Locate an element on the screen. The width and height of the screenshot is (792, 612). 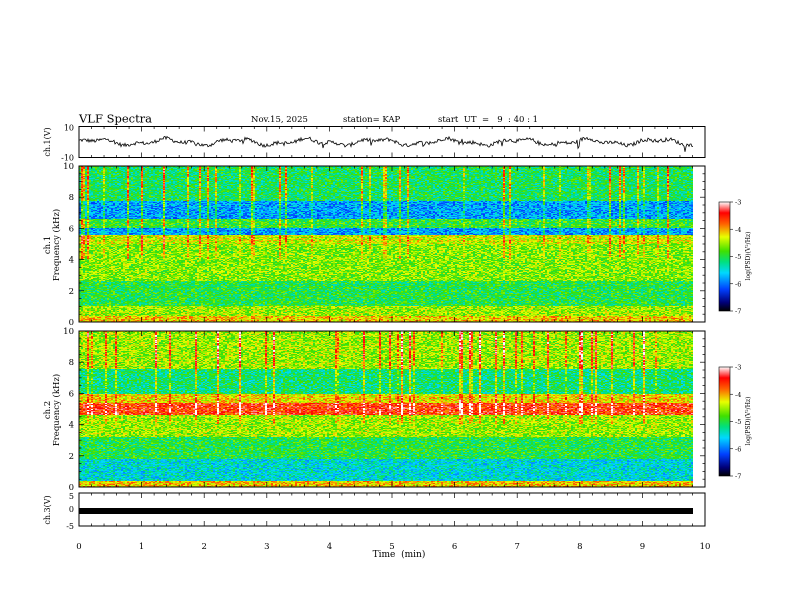
time-axis-label: Time (min) is located at coordinates (399, 554).